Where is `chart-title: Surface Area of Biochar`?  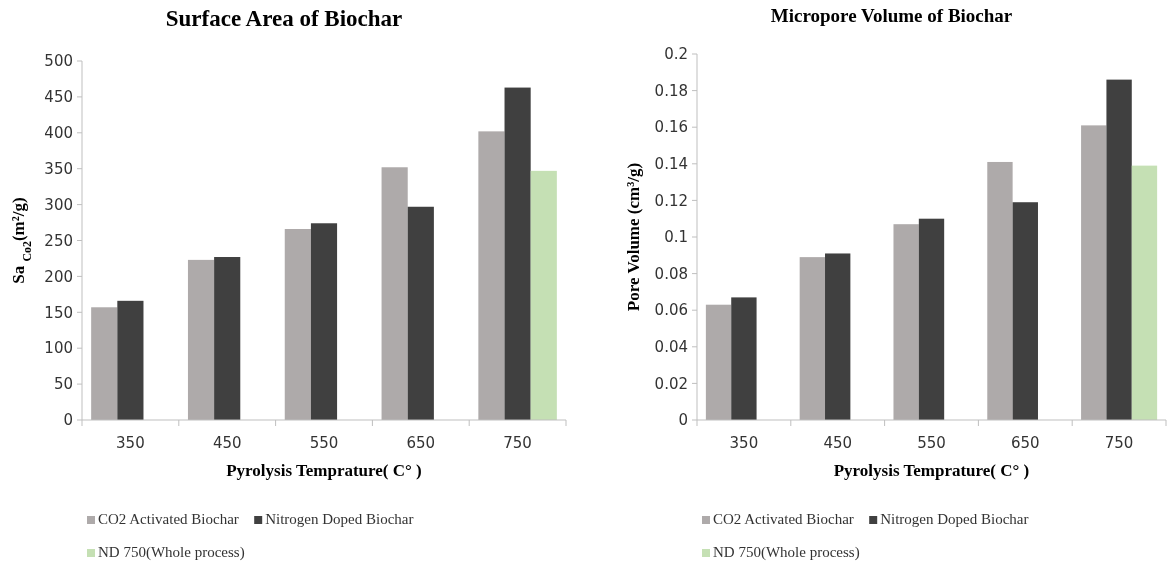 chart-title: Surface Area of Biochar is located at coordinates (284, 18).